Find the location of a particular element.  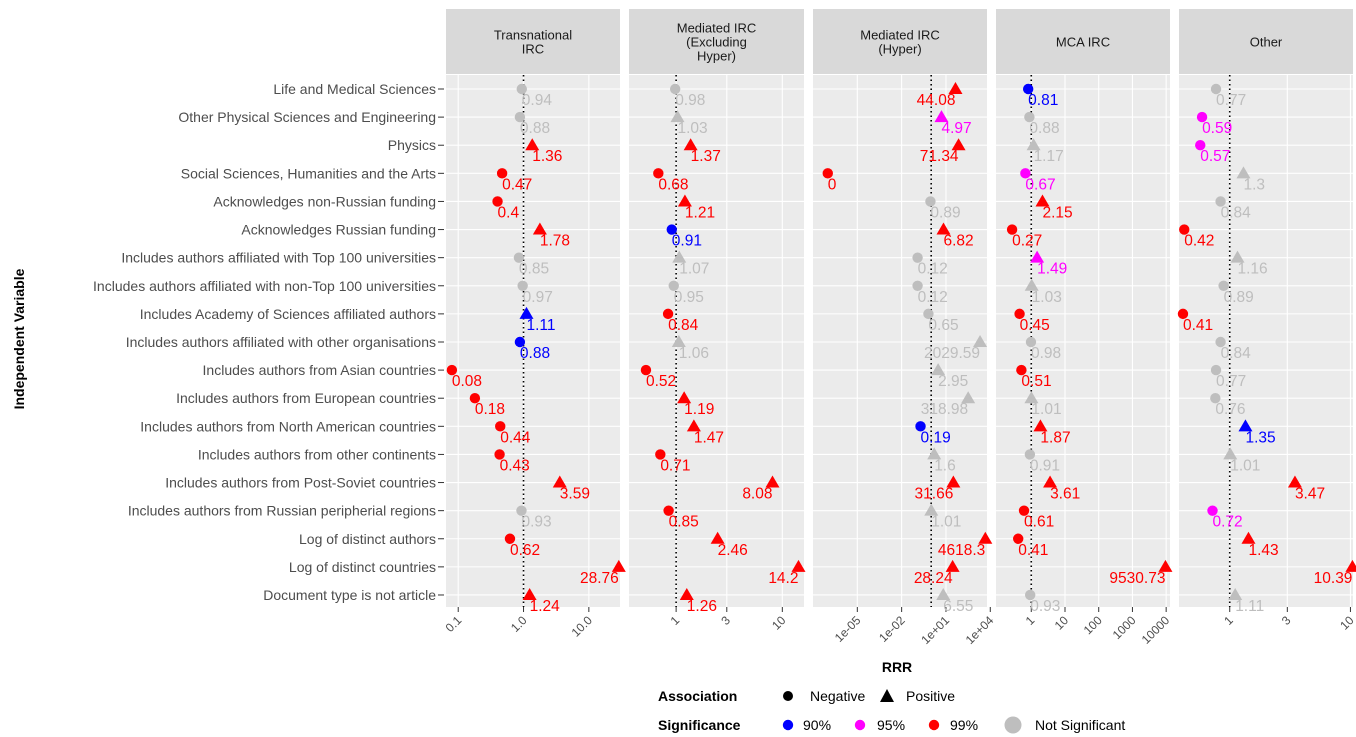

data-label: 0.57 is located at coordinates (1215, 156).